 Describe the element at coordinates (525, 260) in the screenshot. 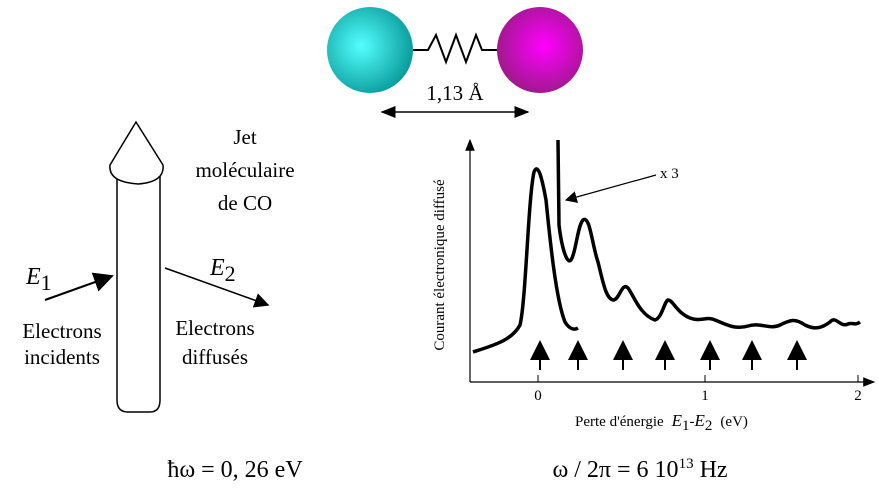

I see `spectrum-curve` at that location.